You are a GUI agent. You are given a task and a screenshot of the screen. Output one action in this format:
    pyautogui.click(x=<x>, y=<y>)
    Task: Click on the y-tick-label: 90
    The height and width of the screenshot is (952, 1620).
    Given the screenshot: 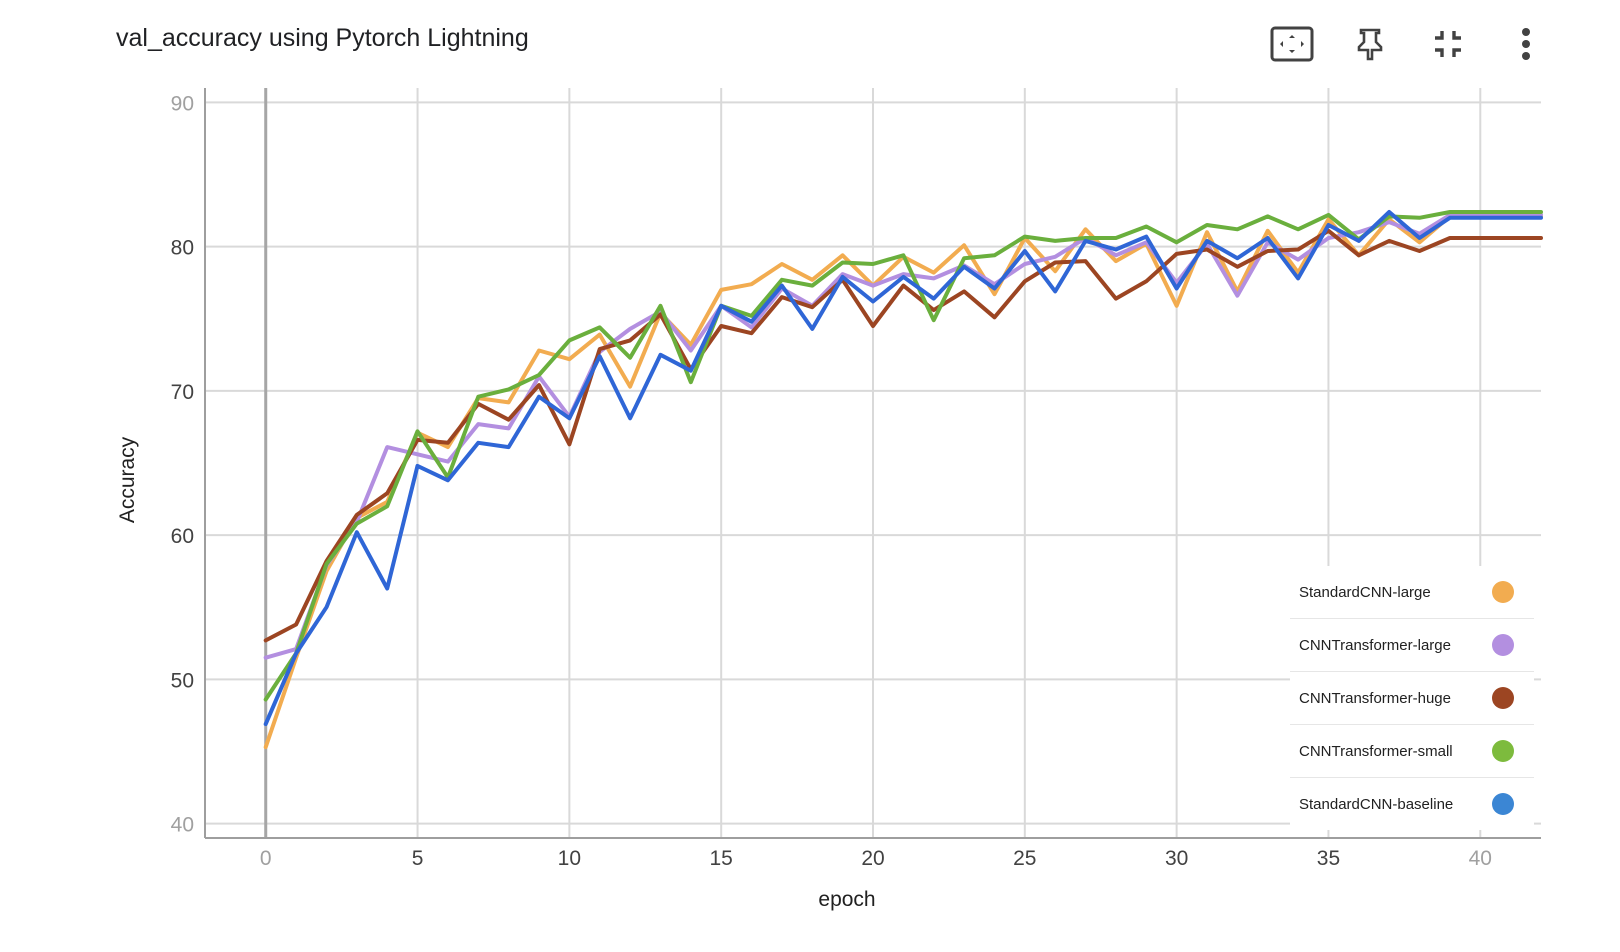 What is the action you would take?
    pyautogui.click(x=182, y=103)
    